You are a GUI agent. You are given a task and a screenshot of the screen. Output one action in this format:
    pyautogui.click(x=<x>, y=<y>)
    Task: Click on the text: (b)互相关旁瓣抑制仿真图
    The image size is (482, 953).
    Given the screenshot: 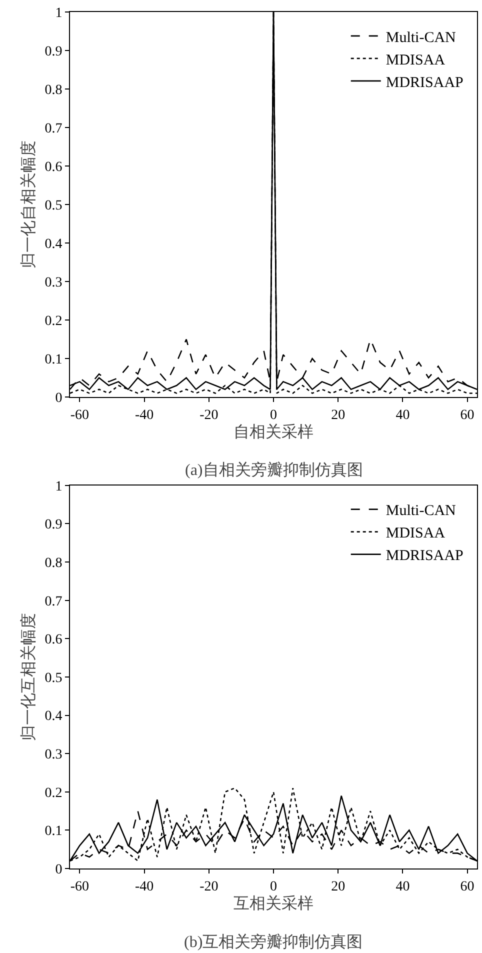 What is the action you would take?
    pyautogui.click(x=273, y=942)
    